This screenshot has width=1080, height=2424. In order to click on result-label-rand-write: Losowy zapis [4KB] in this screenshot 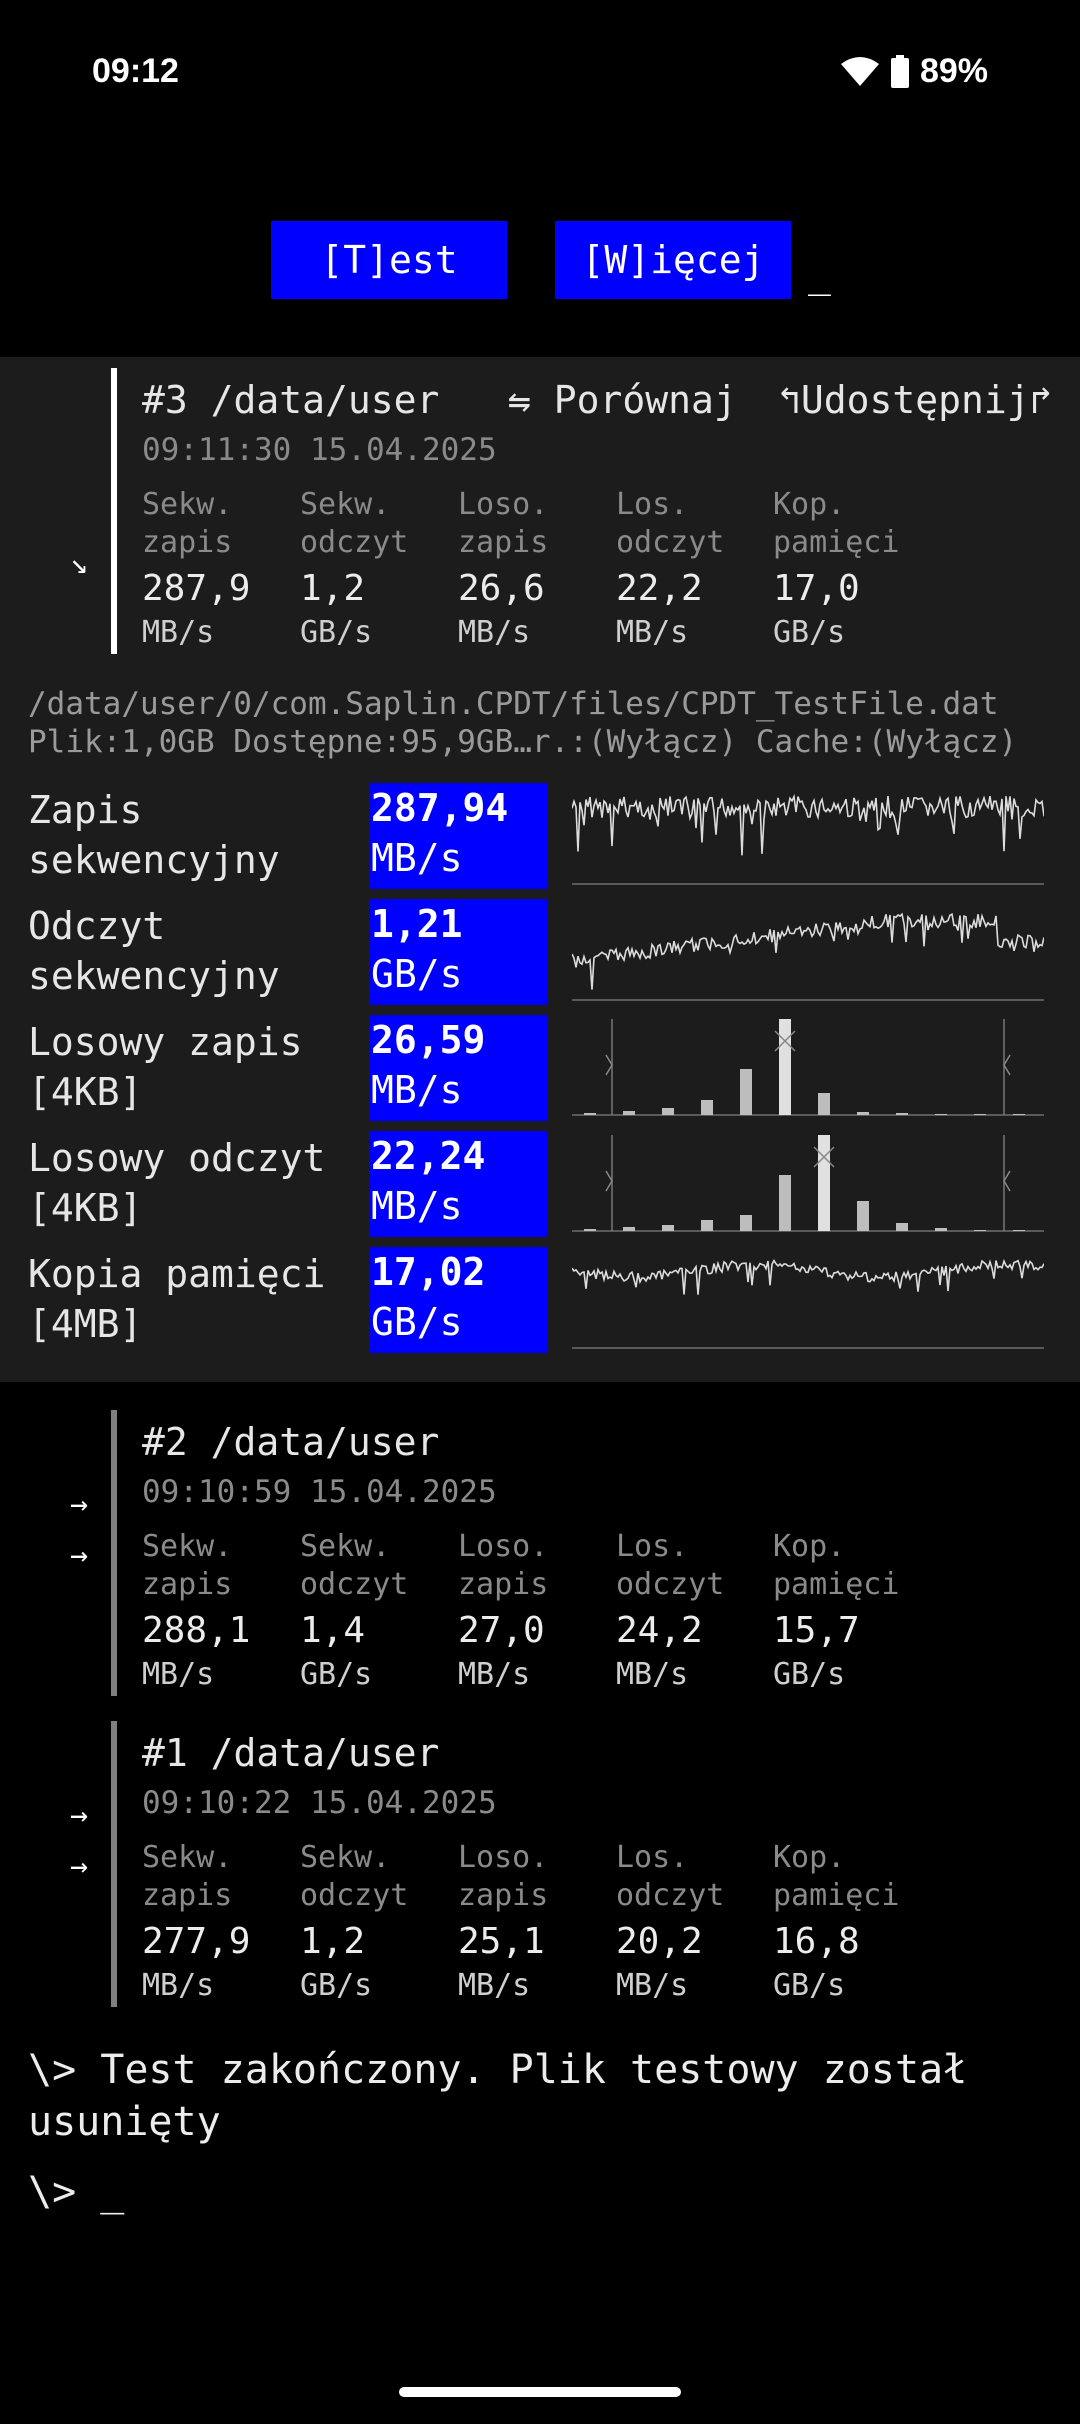, I will do `click(165, 1067)`.